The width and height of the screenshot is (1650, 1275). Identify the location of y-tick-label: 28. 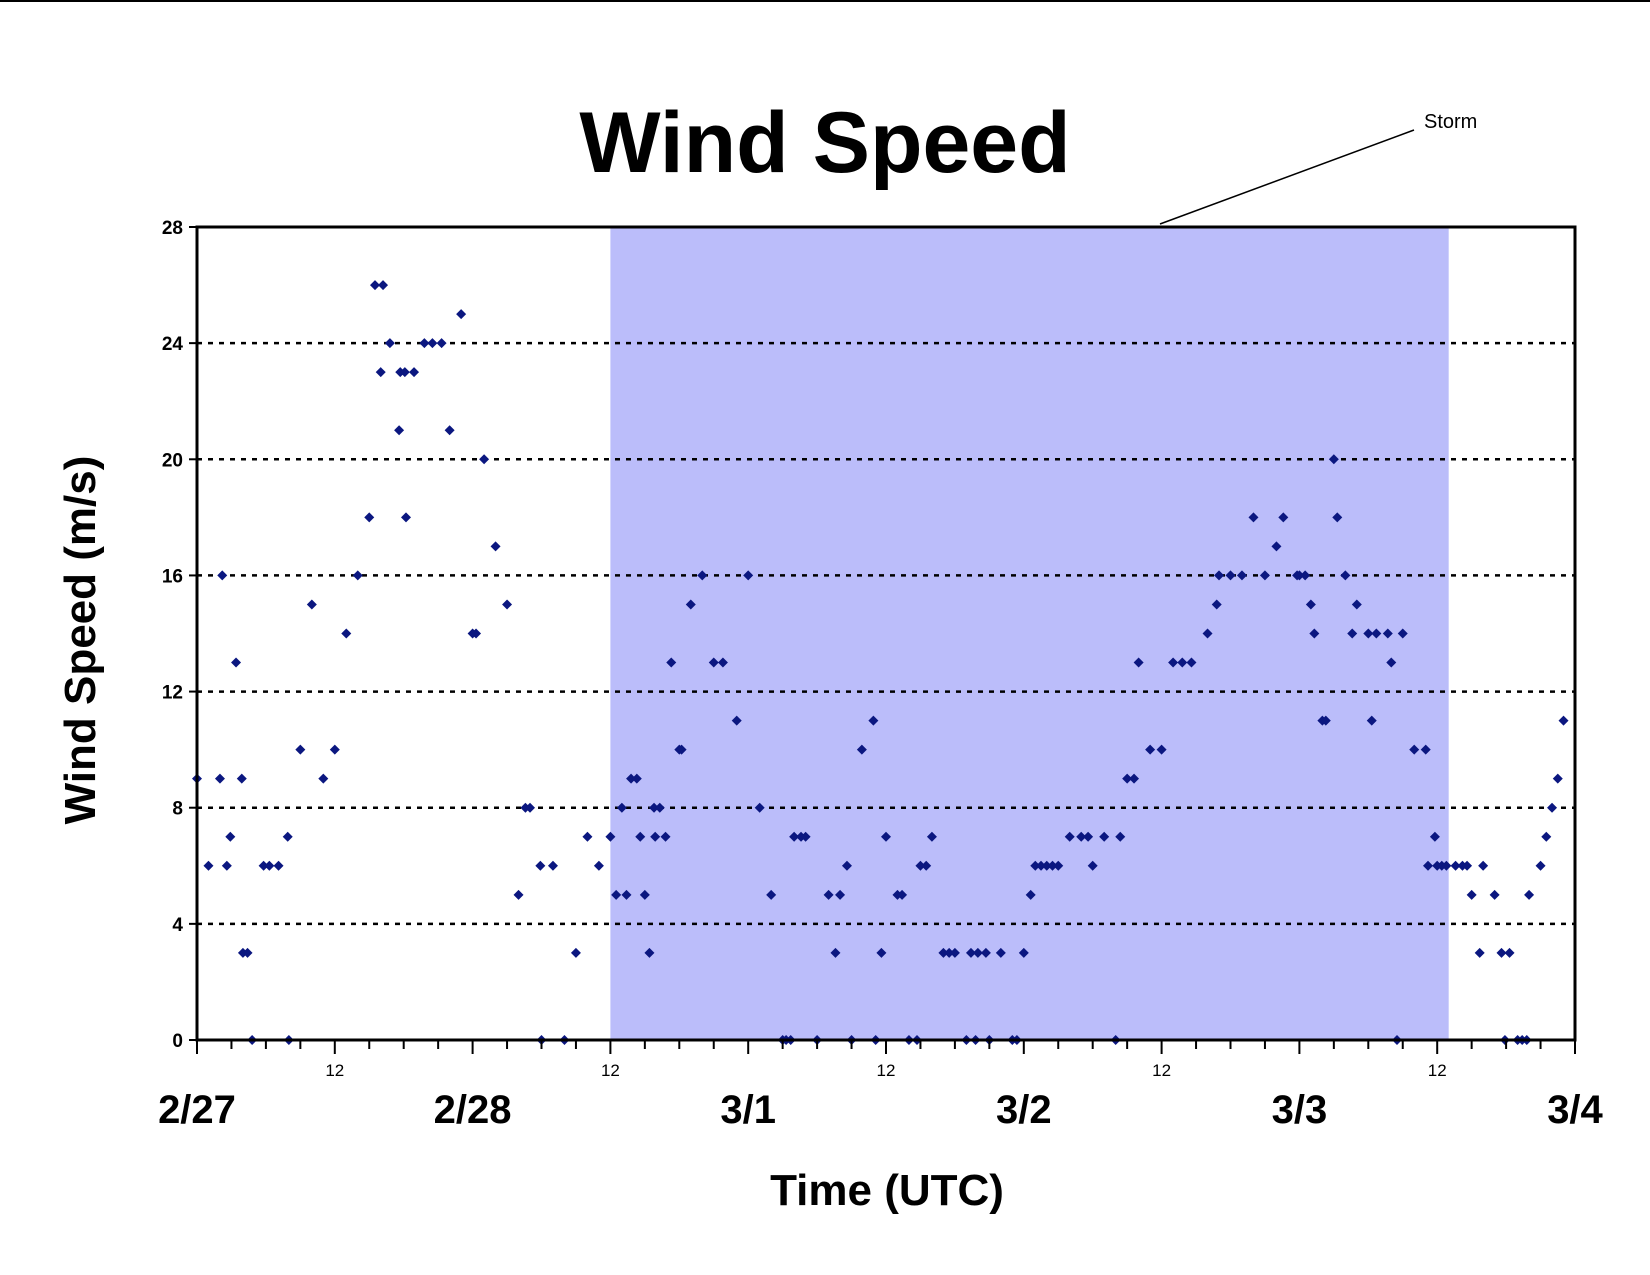
(172, 228).